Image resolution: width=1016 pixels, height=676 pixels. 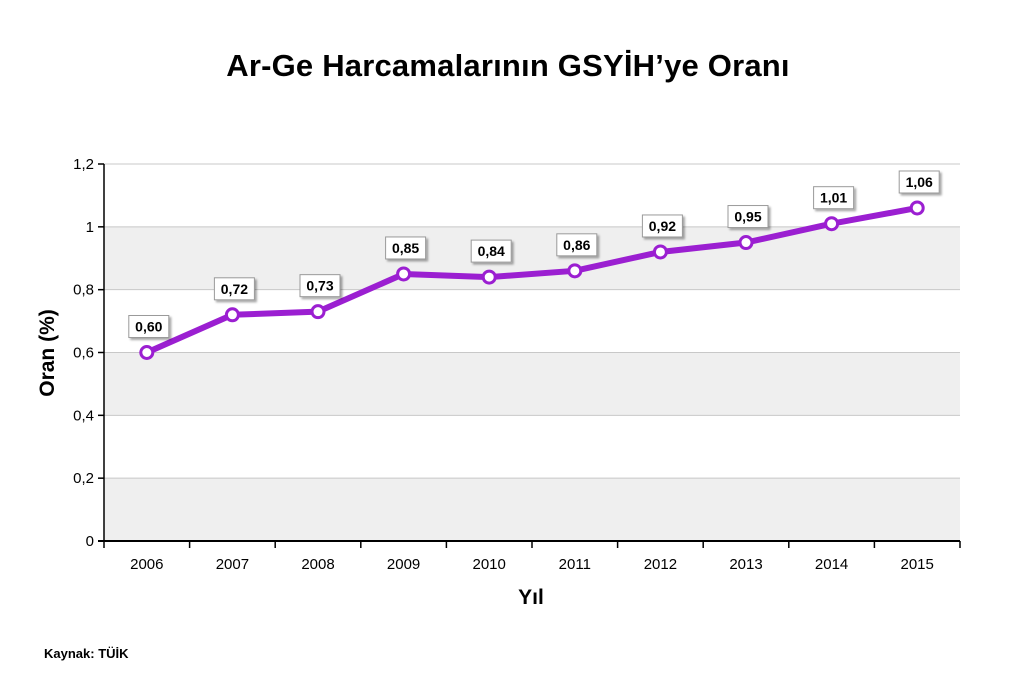 I want to click on x-tick-label: 2012, so click(x=660, y=564).